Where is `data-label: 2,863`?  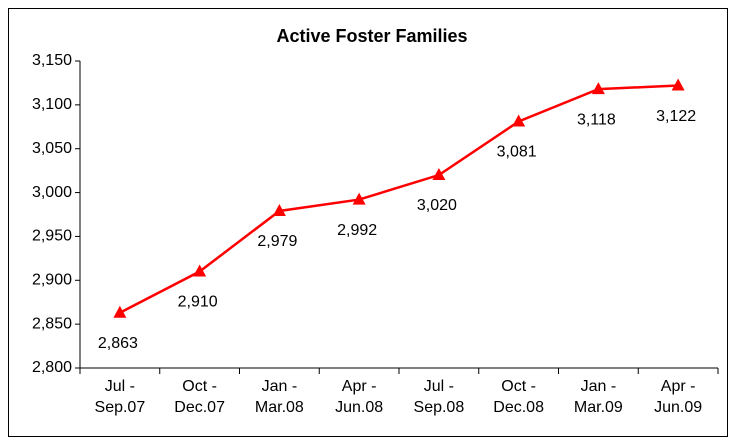 data-label: 2,863 is located at coordinates (118, 343).